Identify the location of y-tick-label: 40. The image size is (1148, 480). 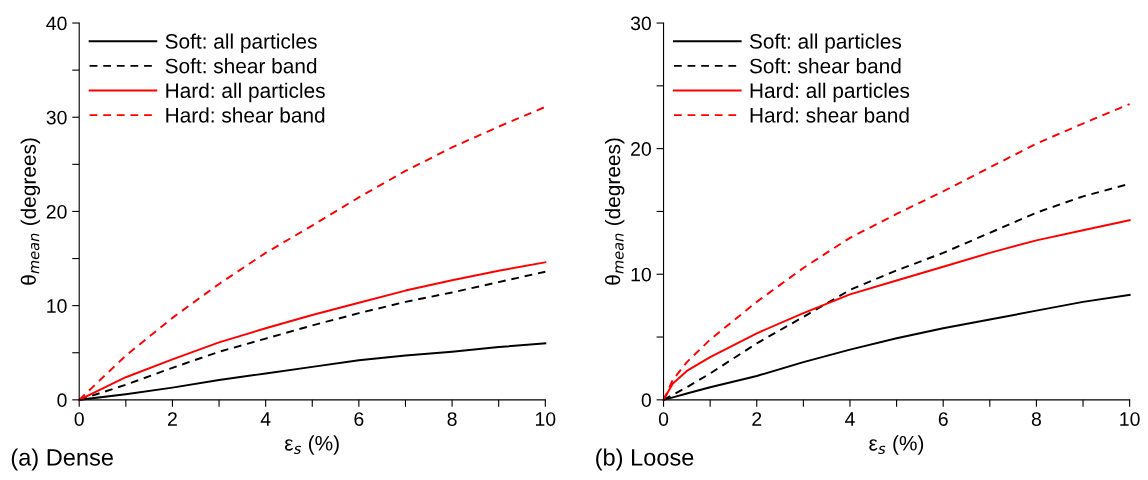
(56, 23).